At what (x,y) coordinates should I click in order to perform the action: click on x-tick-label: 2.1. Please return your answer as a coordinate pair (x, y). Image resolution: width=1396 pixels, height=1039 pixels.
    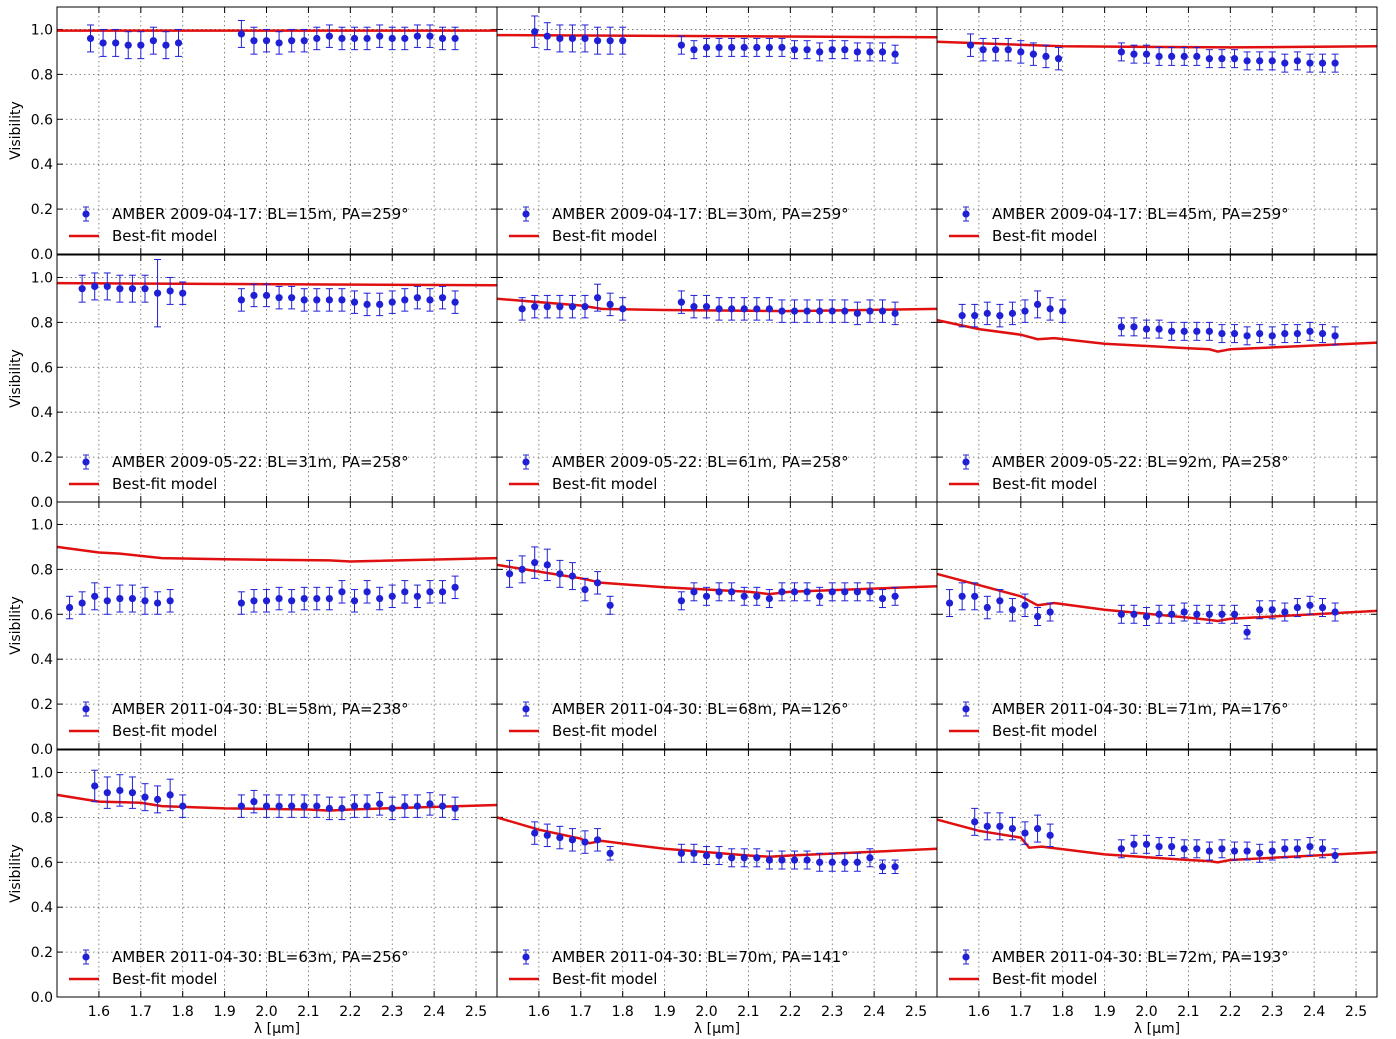
    Looking at the image, I should click on (1188, 1012).